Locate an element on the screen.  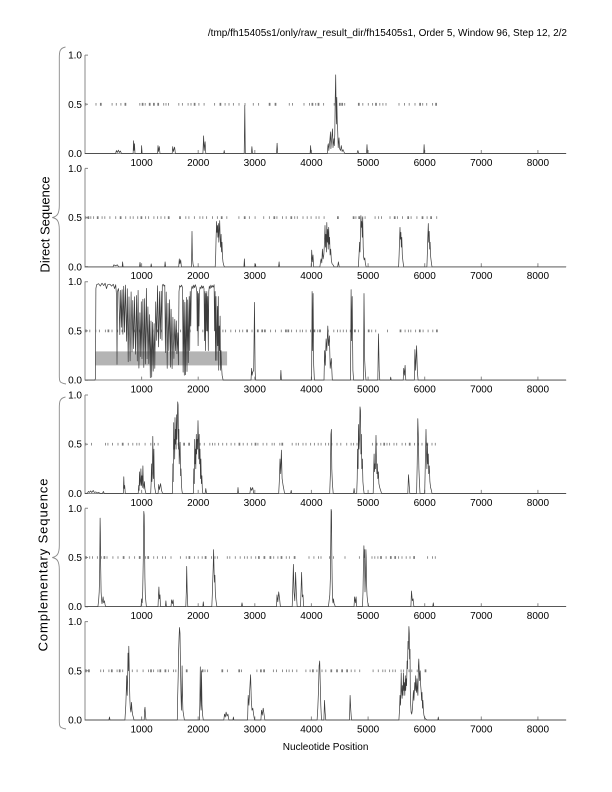
svg-text: Nucleotide Position is located at coordinates (326, 747).